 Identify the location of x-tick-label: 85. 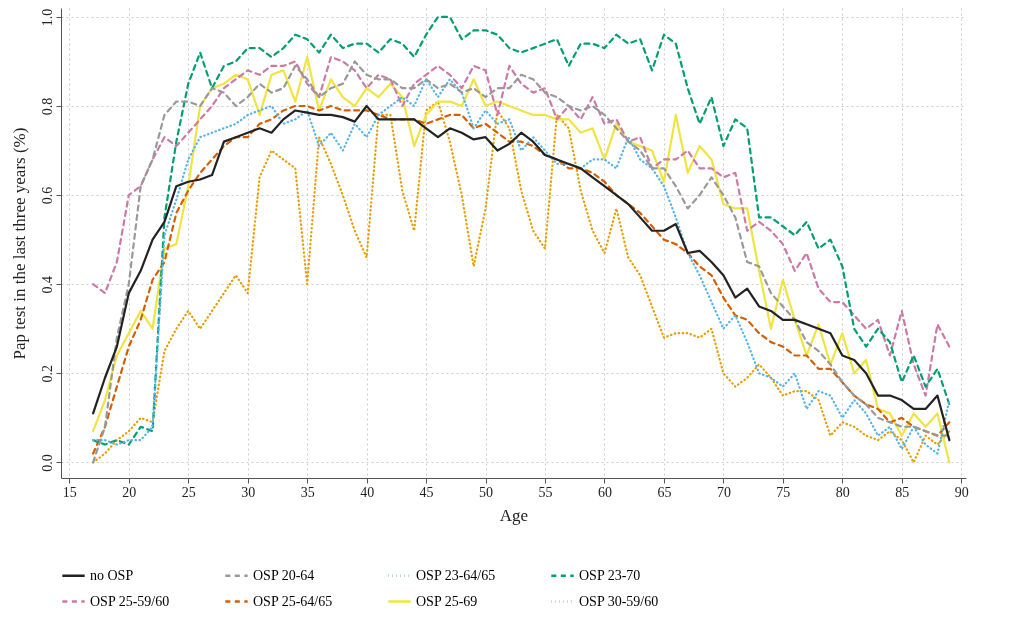
(902, 492).